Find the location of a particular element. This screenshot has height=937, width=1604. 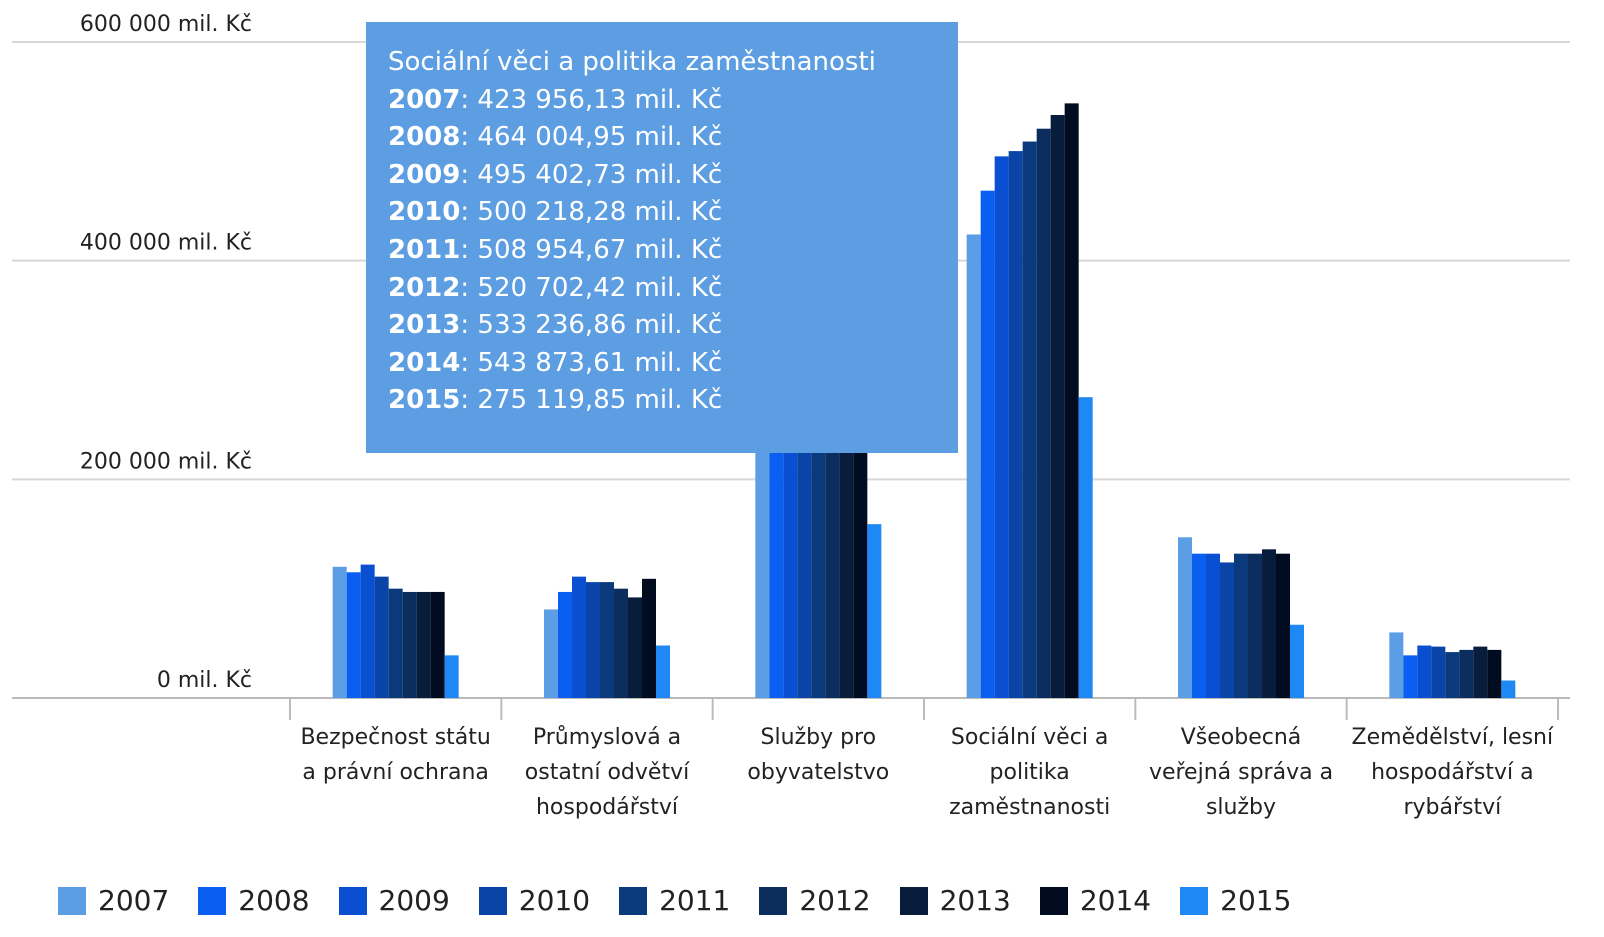

legend-item: 2014 is located at coordinates (1095, 900).